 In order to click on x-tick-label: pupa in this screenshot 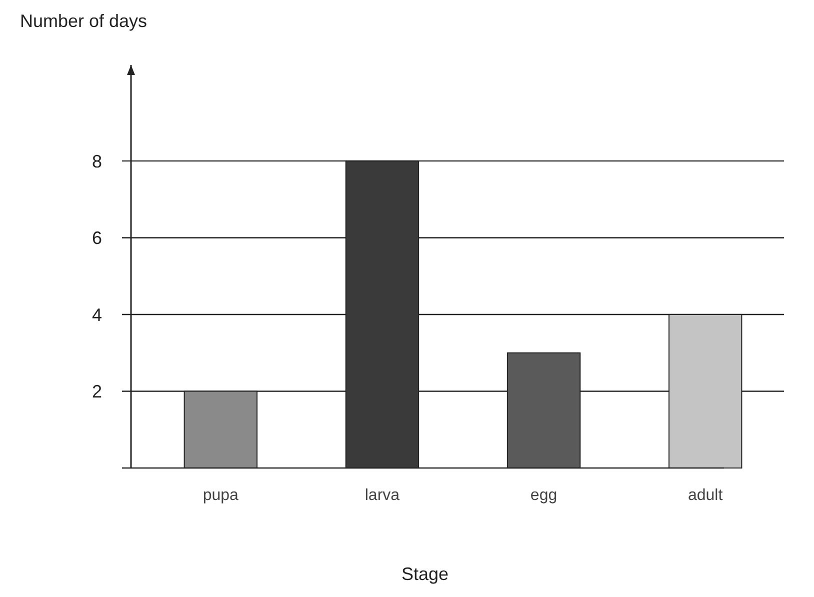, I will do `click(220, 495)`.